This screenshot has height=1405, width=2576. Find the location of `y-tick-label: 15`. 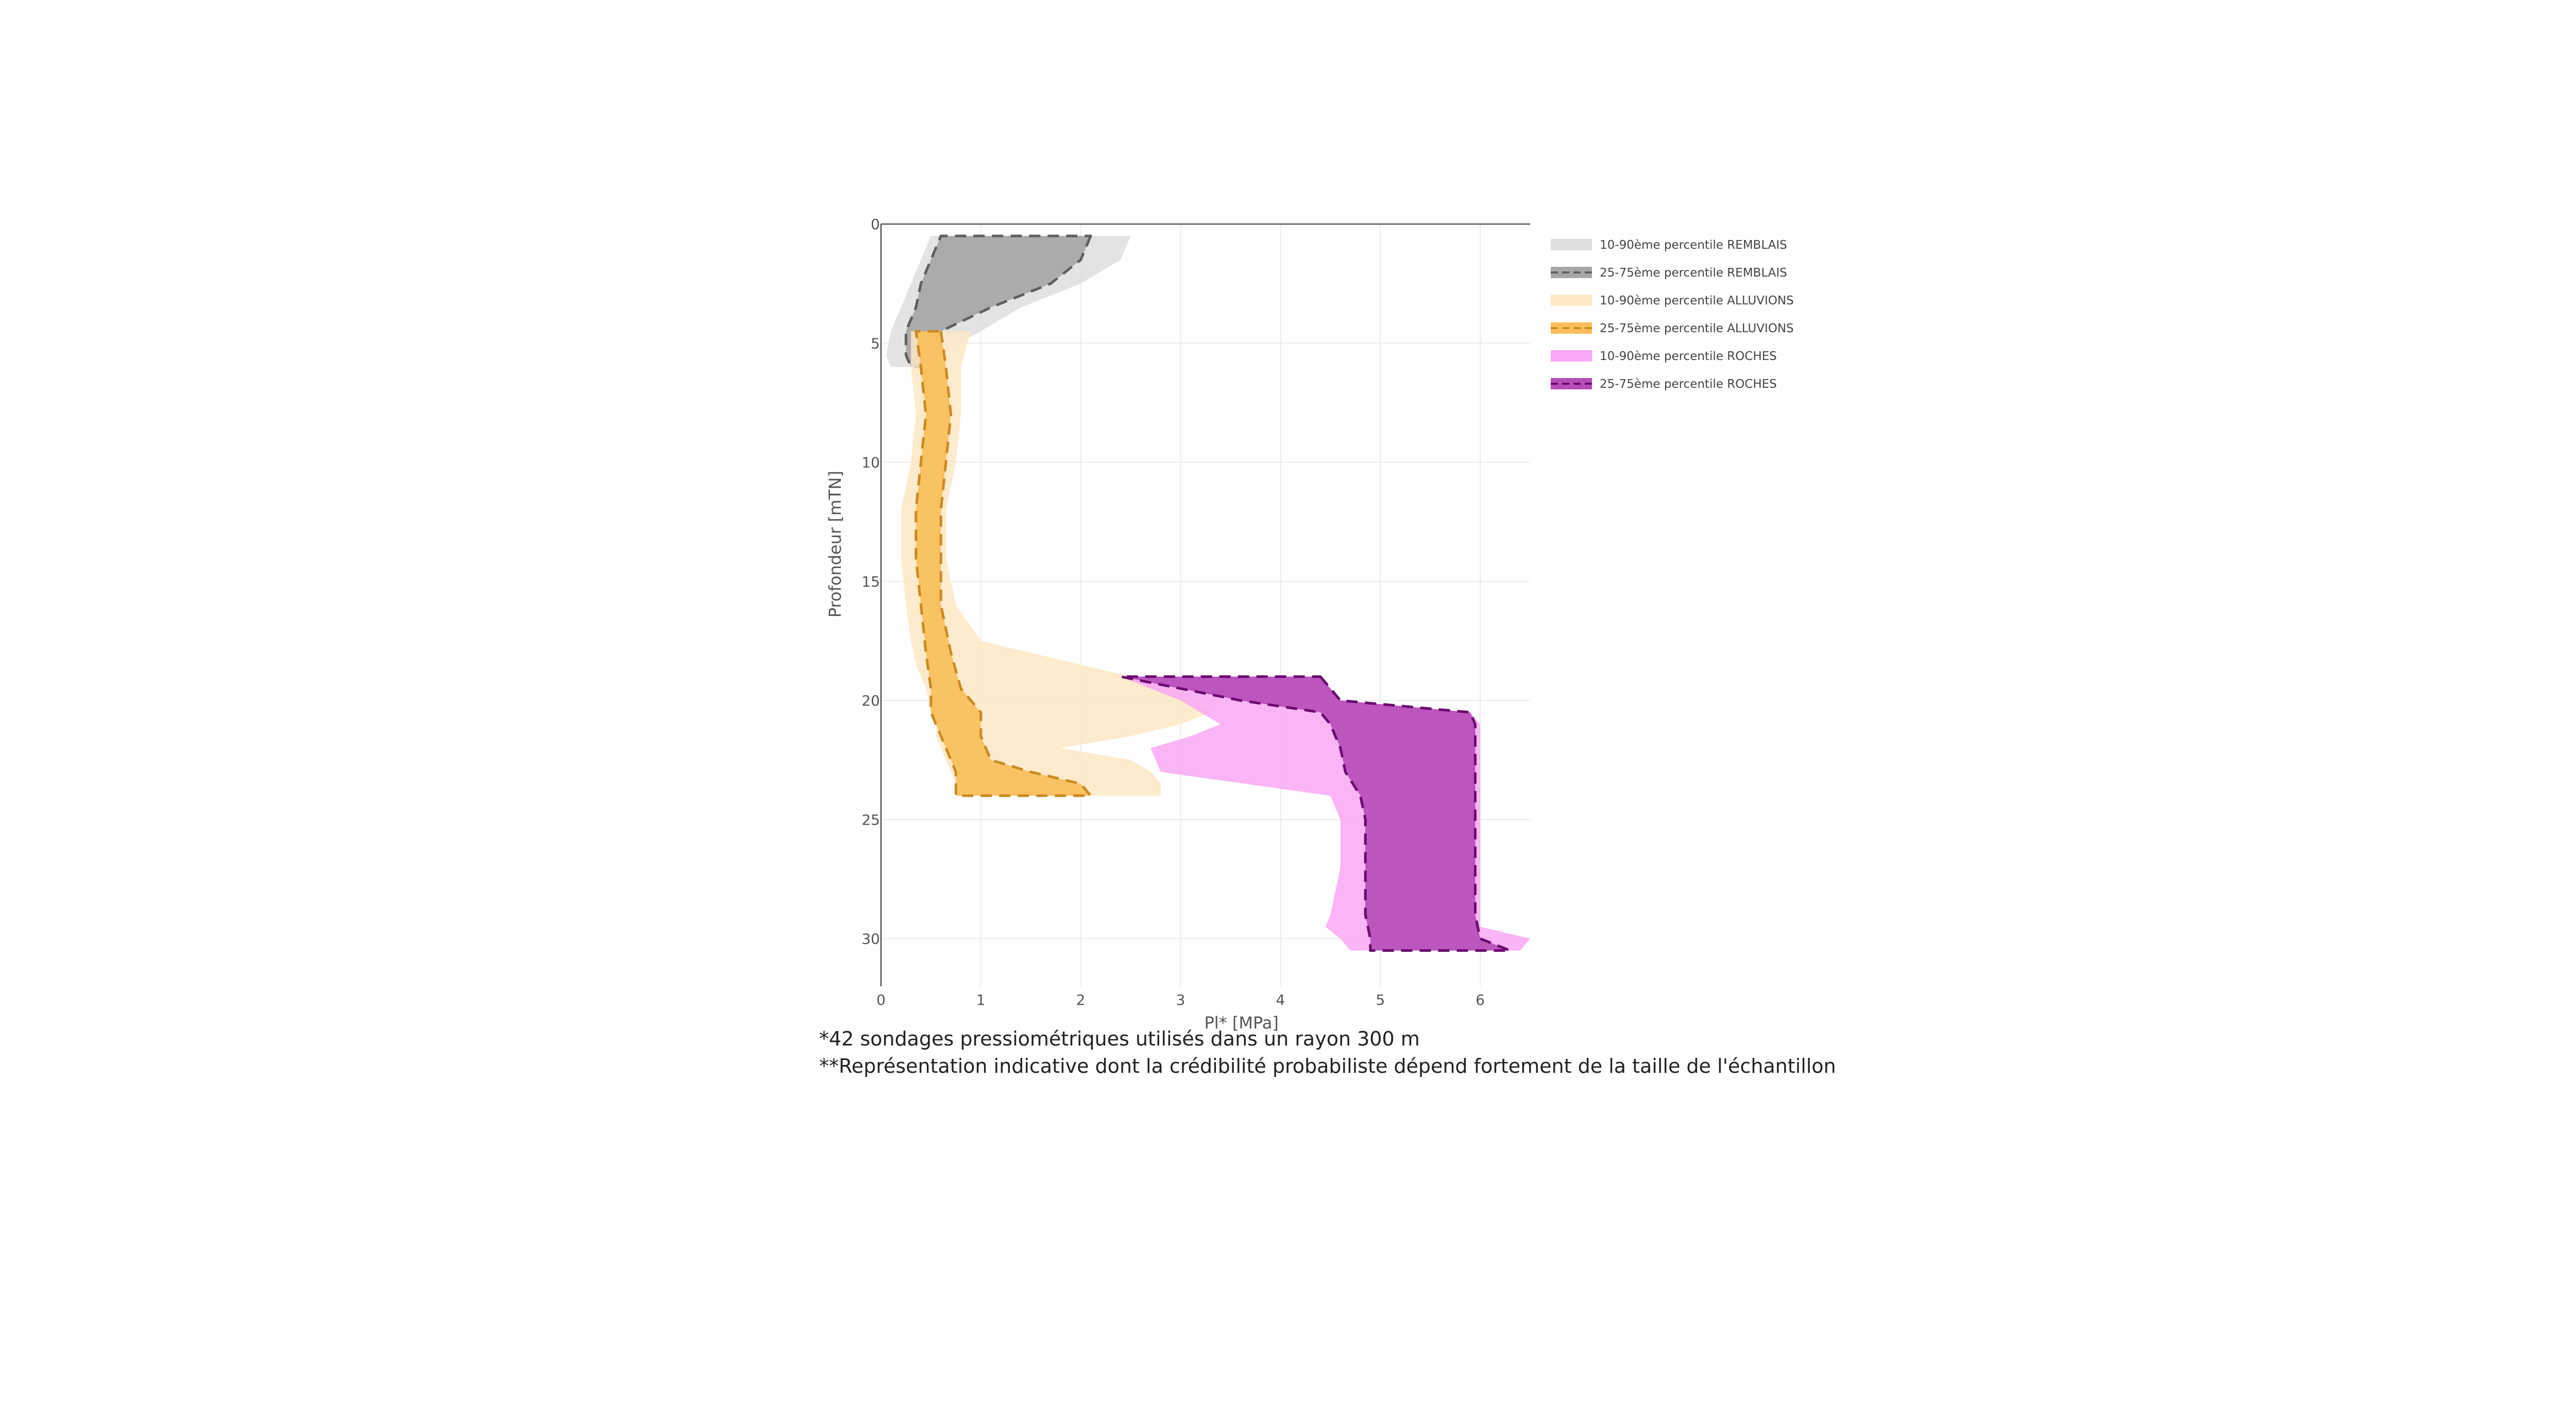

y-tick-label: 15 is located at coordinates (870, 581).